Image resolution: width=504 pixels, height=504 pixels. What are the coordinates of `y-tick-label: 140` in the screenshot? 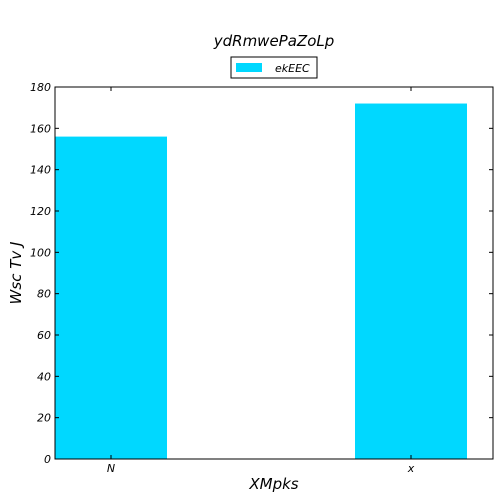 It's located at (40, 170).